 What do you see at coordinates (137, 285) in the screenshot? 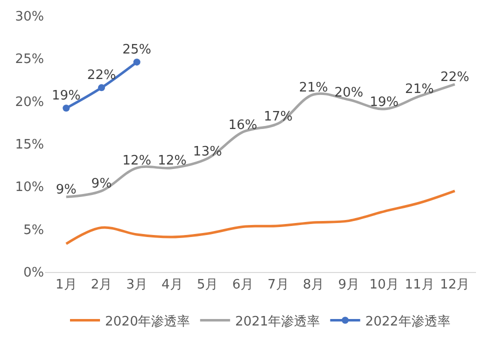
I see `x-tick-label: 3月` at bounding box center [137, 285].